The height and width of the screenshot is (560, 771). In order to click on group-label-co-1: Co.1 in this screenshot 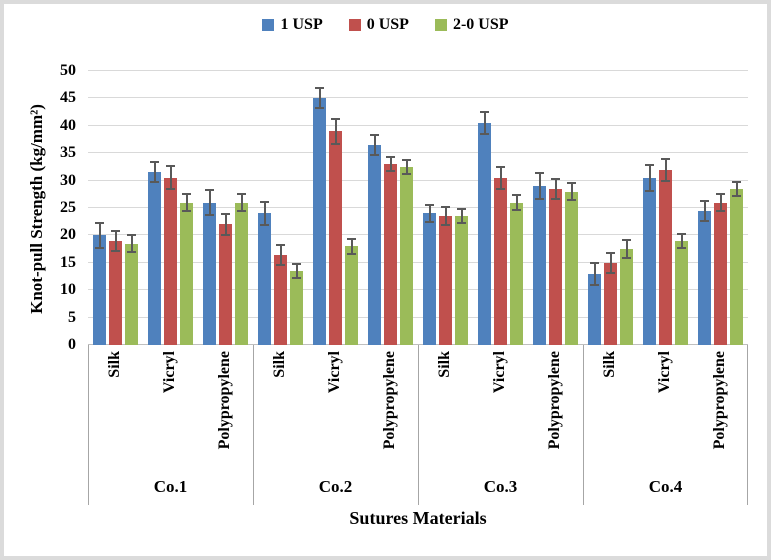, I will do `click(170, 486)`.